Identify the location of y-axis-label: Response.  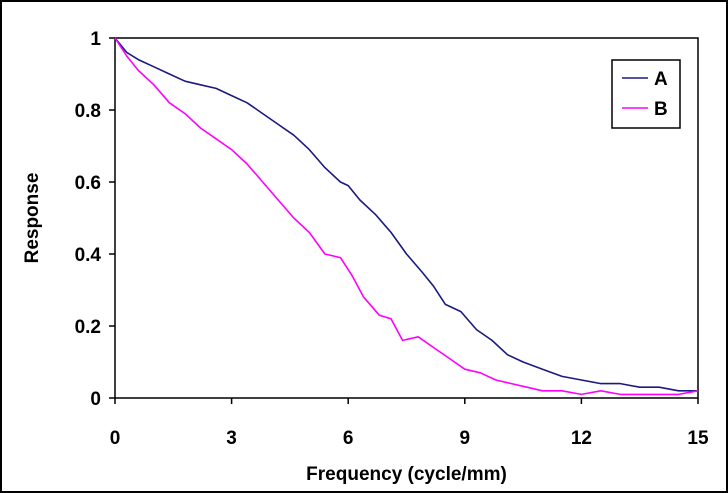
(32, 218).